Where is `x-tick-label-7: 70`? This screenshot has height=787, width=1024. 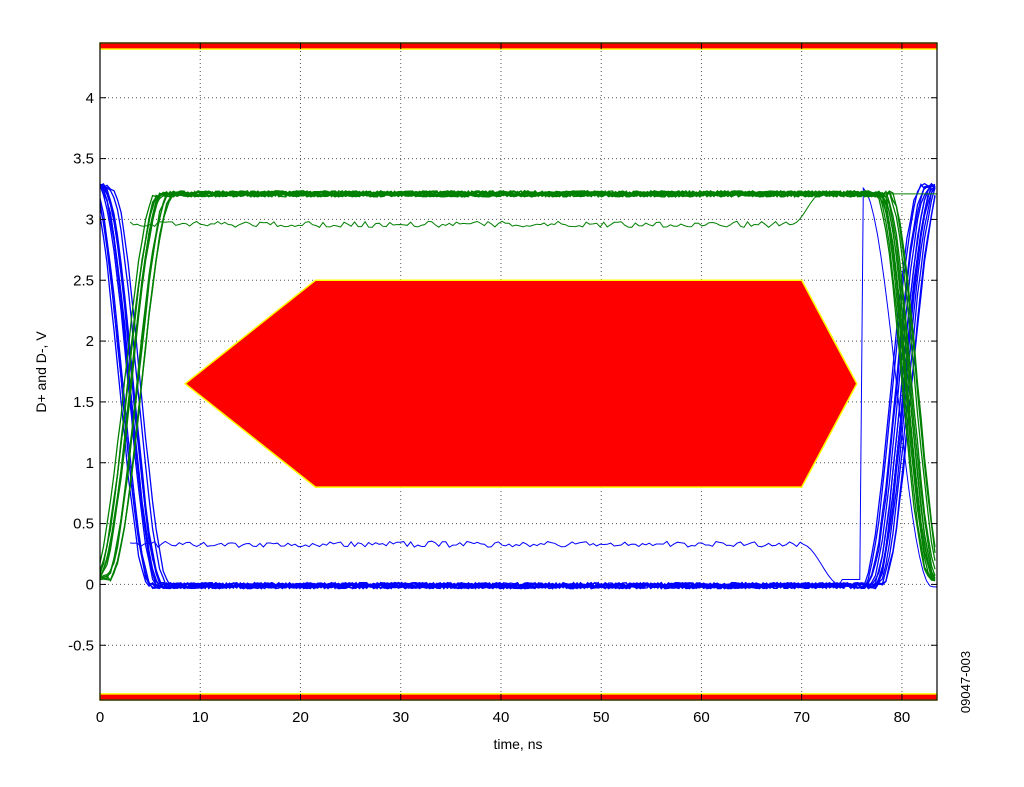
x-tick-label-7: 70 is located at coordinates (801, 717).